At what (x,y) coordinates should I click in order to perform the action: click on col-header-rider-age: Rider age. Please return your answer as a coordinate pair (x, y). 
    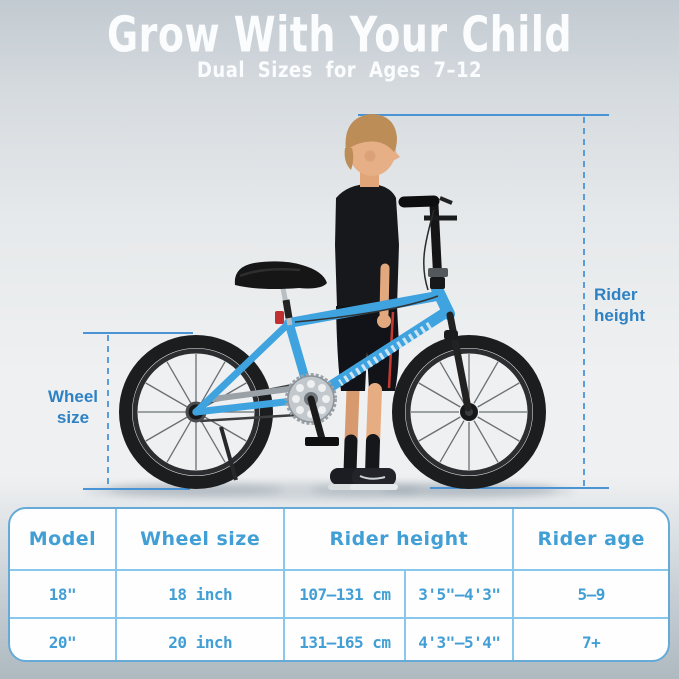
    Looking at the image, I should click on (590, 540).